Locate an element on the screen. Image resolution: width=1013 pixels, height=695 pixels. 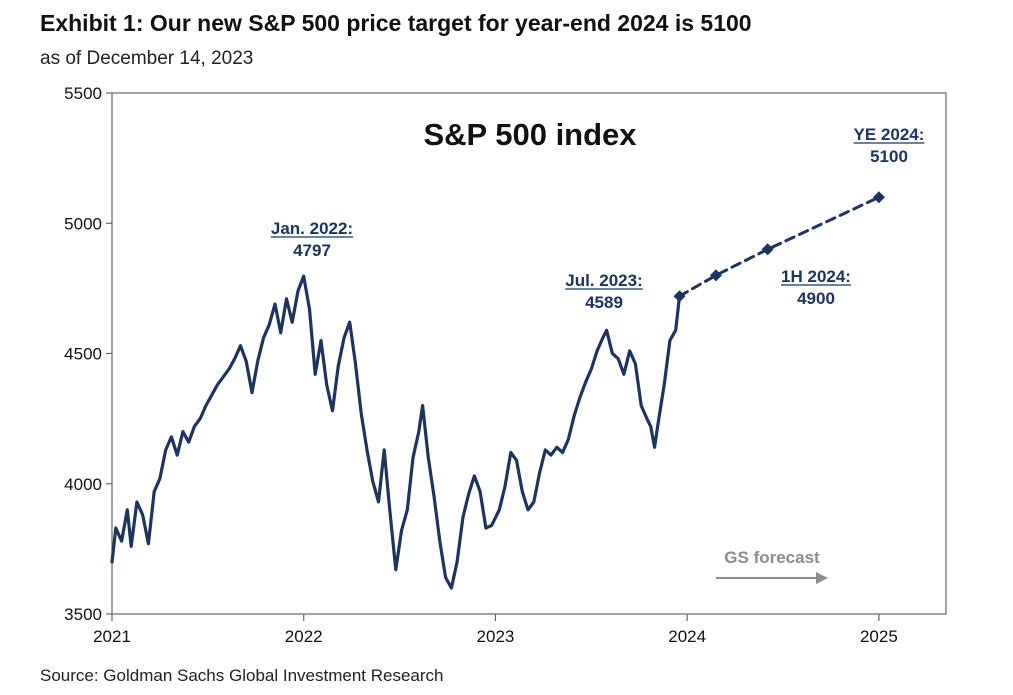
y-tick-label: 5000 is located at coordinates (83, 223).